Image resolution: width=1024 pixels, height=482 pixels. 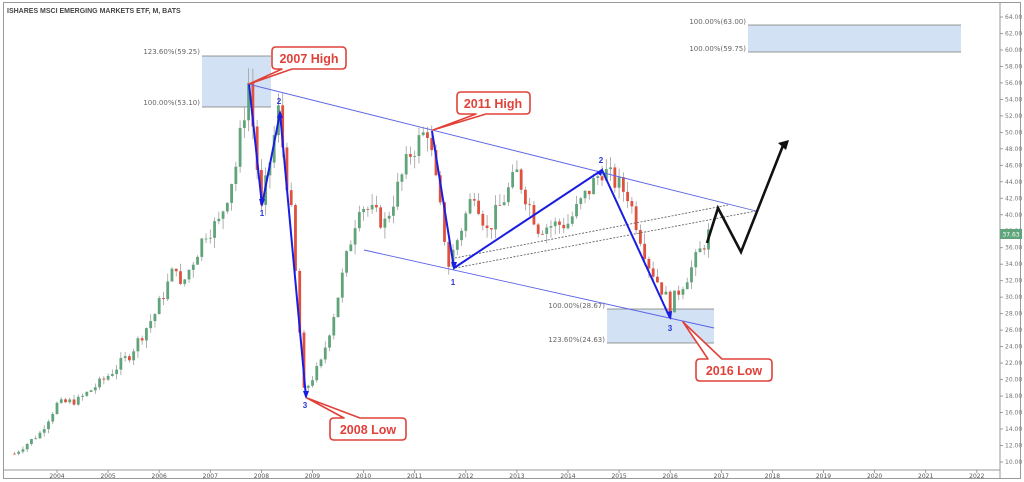 What do you see at coordinates (618, 476) in the screenshot?
I see `x-tick-label: 2015` at bounding box center [618, 476].